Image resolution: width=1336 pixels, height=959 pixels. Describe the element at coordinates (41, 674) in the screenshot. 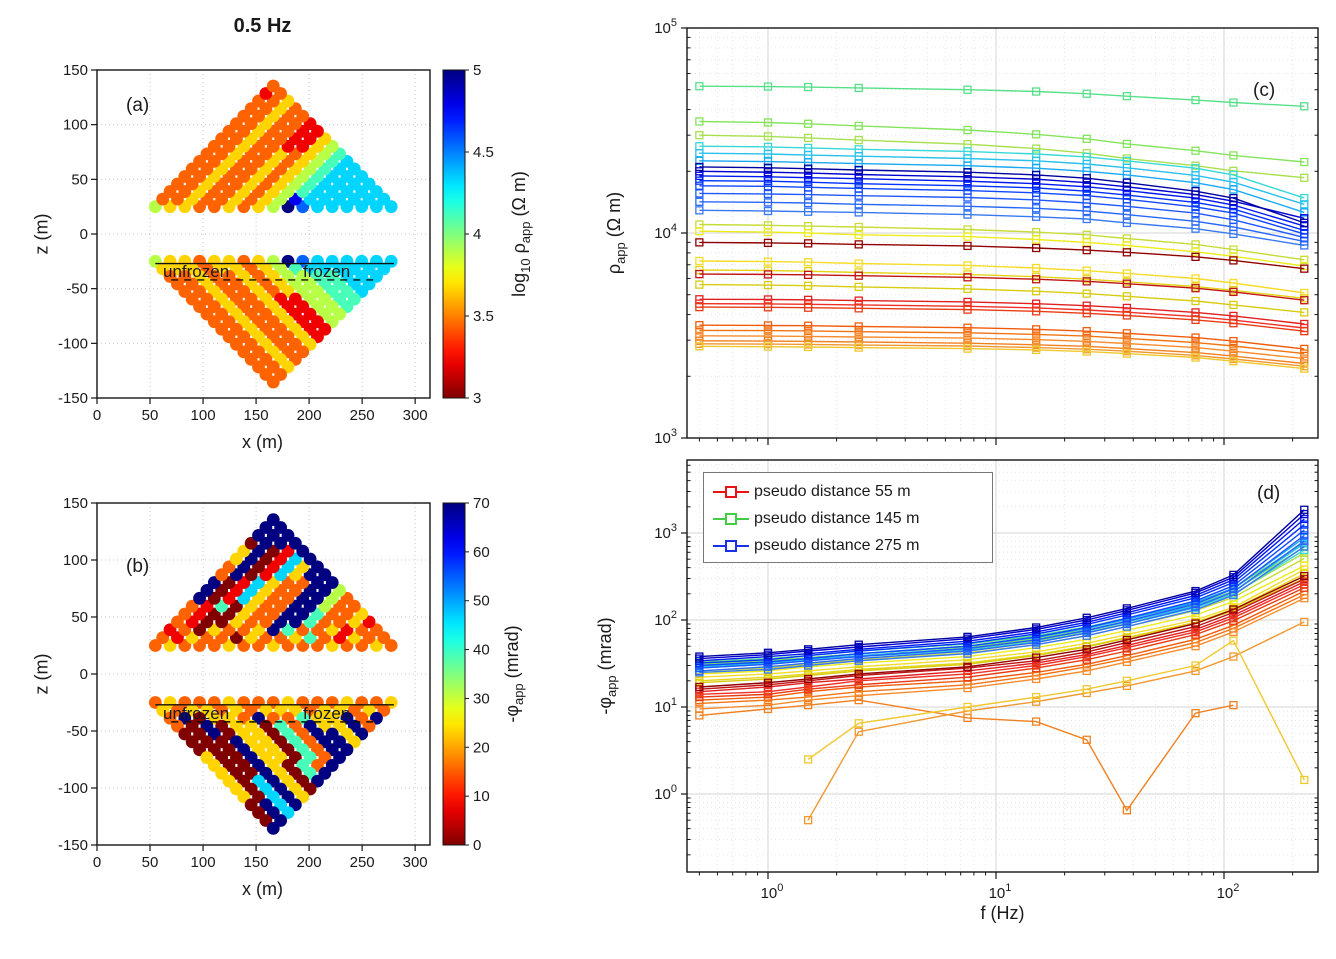

I see `panel-b-ylabel: z (m)` at that location.